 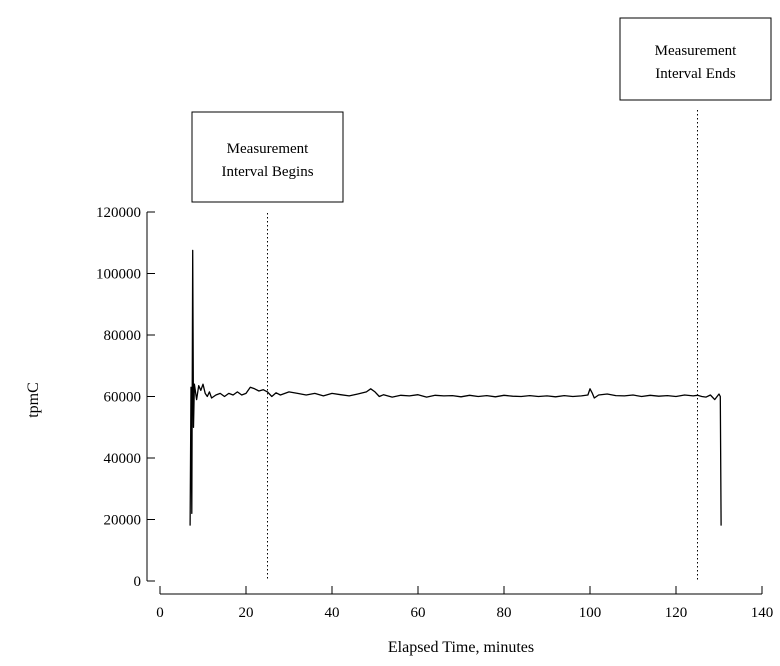 What do you see at coordinates (246, 613) in the screenshot?
I see `x-tick-label: 20` at bounding box center [246, 613].